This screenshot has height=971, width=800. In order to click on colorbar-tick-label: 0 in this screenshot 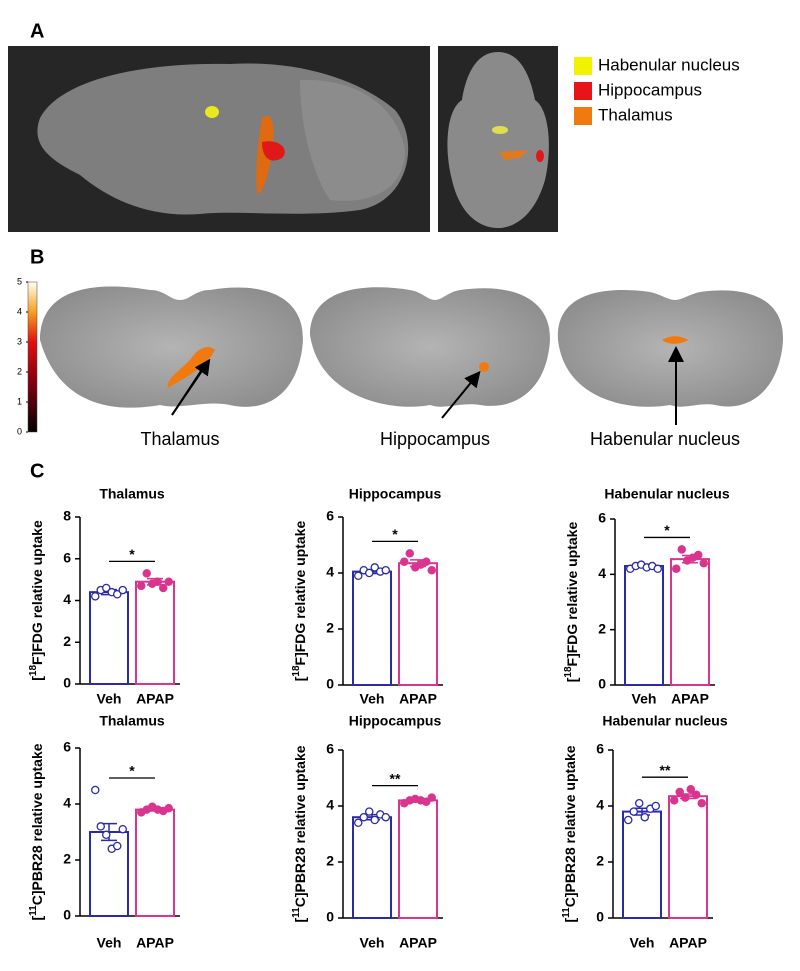, I will do `click(19, 431)`.